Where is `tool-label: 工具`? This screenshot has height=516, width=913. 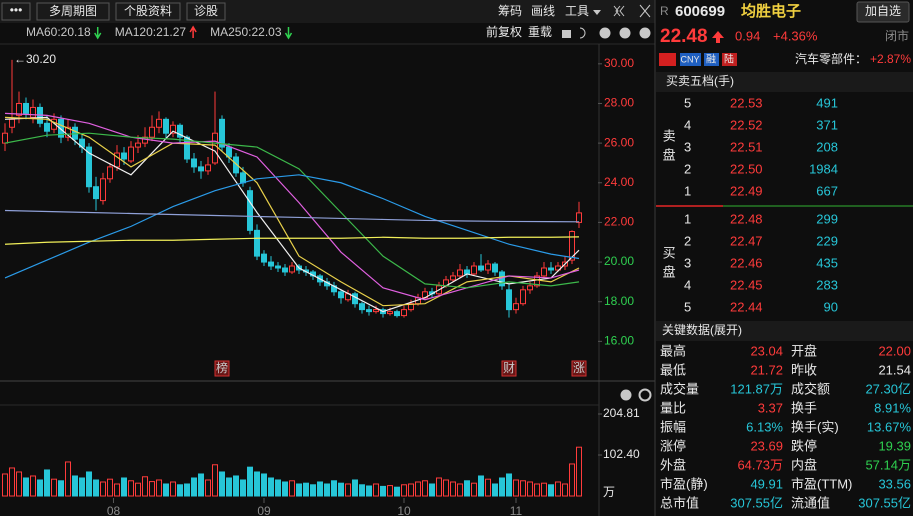 tool-label: 工具 is located at coordinates (577, 11).